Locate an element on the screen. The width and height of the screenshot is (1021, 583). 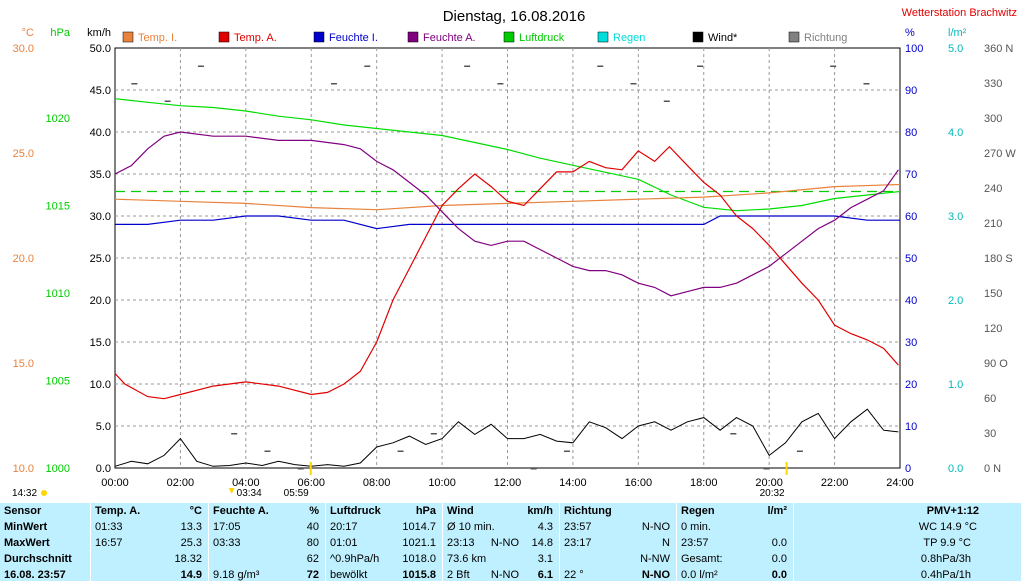
direction-tick-label: 30 is located at coordinates (990, 434).